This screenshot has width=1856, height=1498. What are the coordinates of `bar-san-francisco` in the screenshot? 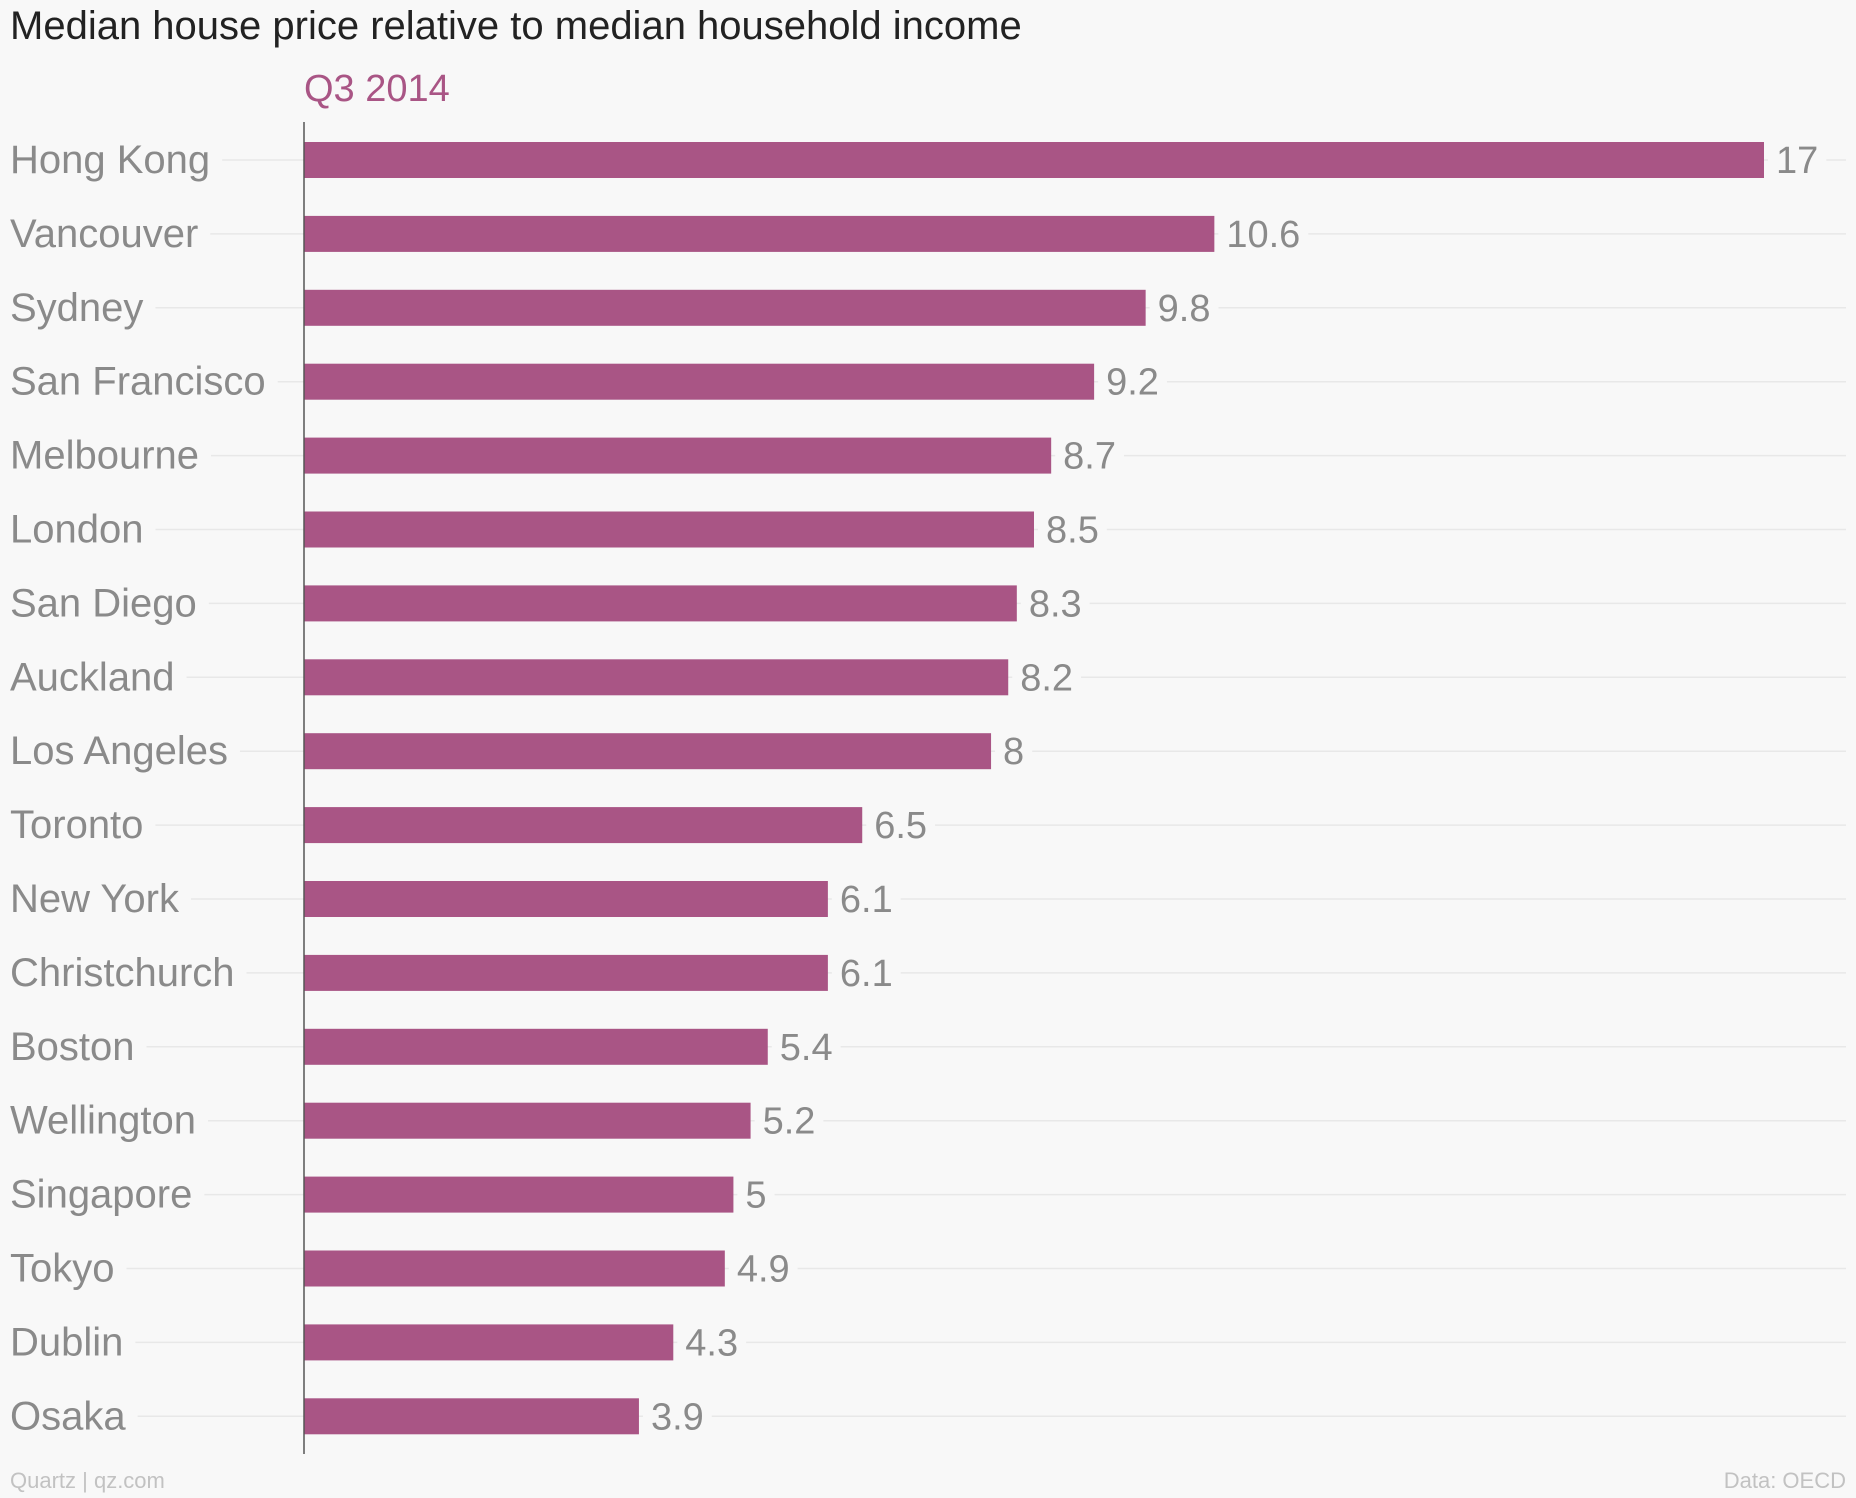 It's located at (699, 381).